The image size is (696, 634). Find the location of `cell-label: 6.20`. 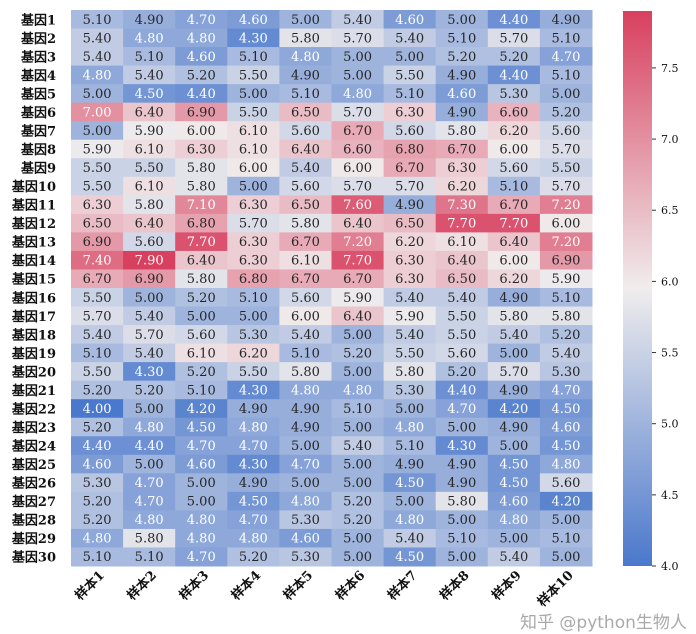

cell-label: 6.20 is located at coordinates (513, 279).